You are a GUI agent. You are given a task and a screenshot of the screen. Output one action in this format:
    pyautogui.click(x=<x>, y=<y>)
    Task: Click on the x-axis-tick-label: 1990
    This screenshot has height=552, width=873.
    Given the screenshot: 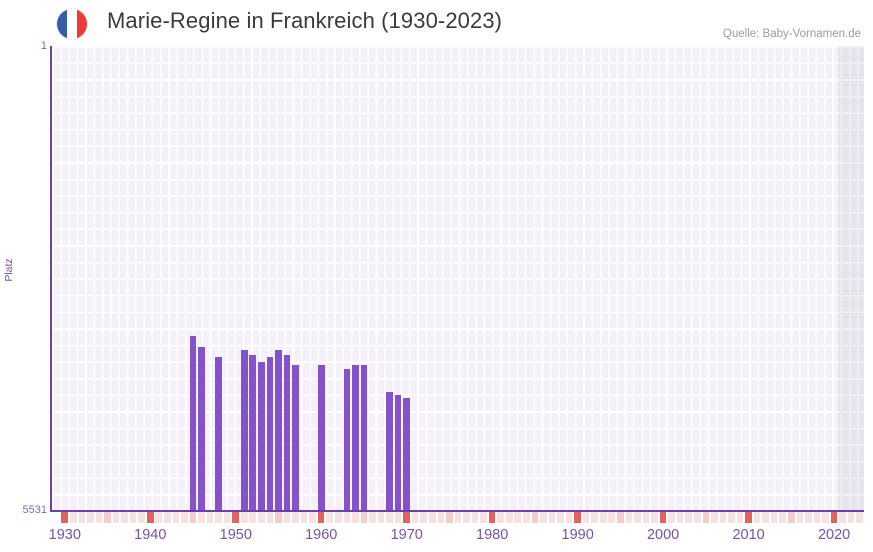 What is the action you would take?
    pyautogui.click(x=577, y=535)
    